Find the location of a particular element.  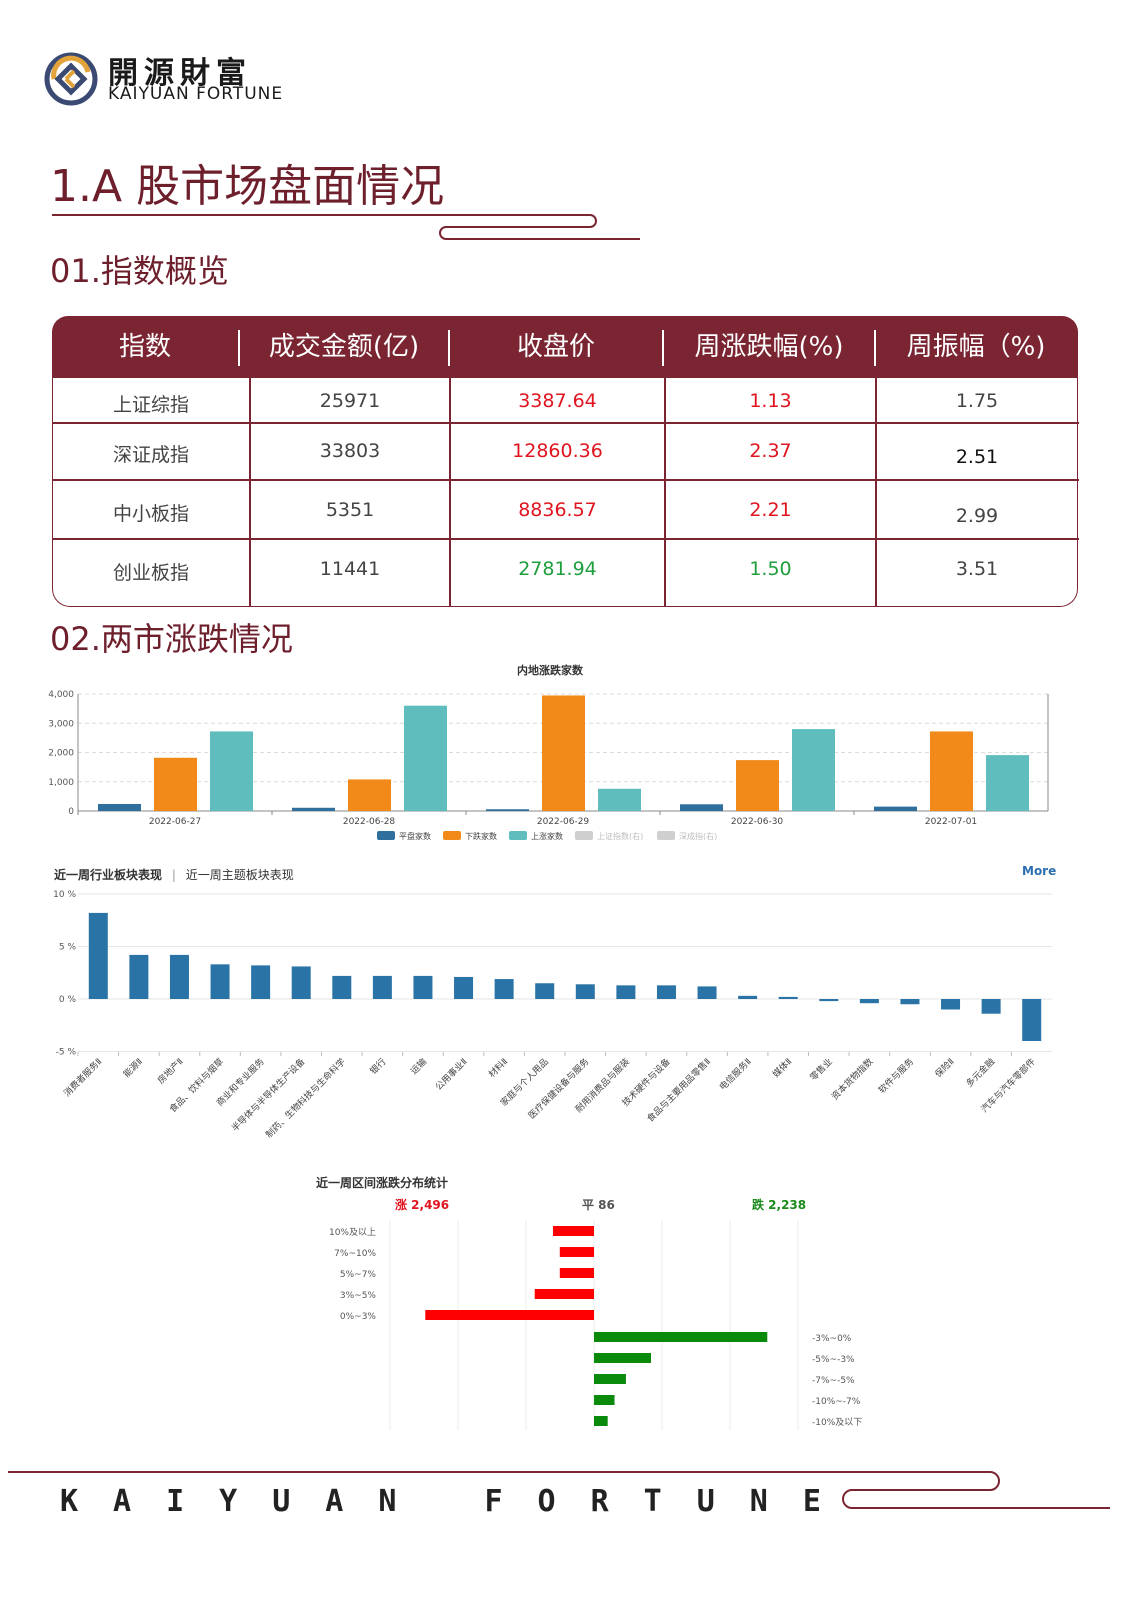

y-tick-label: 2,000 is located at coordinates (61, 754).